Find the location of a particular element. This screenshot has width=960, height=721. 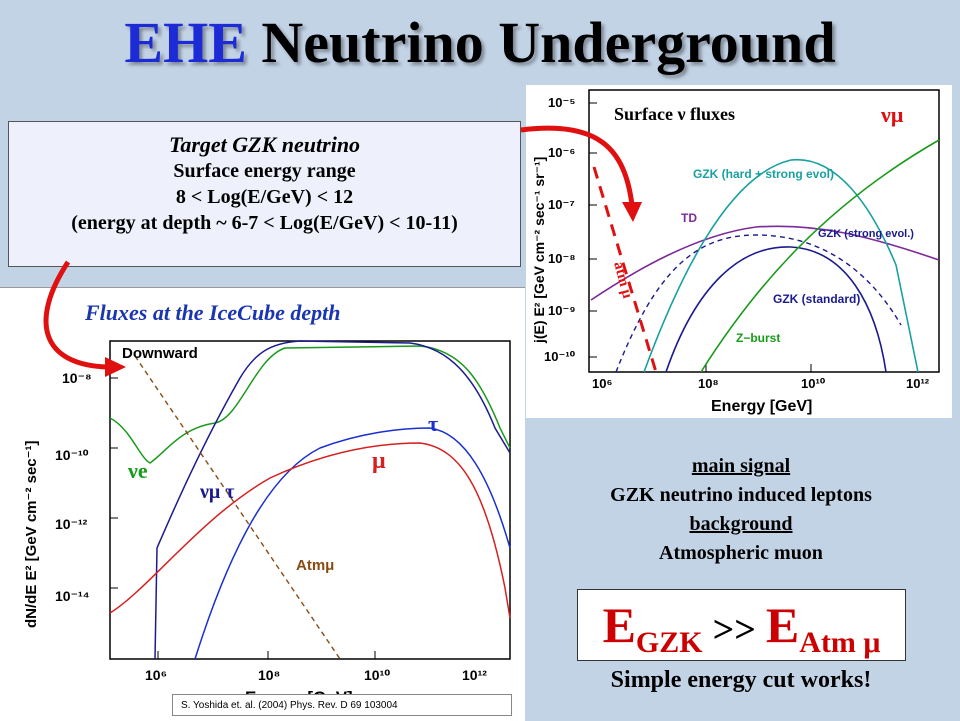

label-gzk-hard: GZK (hard + strong evol) is located at coordinates (763, 174).